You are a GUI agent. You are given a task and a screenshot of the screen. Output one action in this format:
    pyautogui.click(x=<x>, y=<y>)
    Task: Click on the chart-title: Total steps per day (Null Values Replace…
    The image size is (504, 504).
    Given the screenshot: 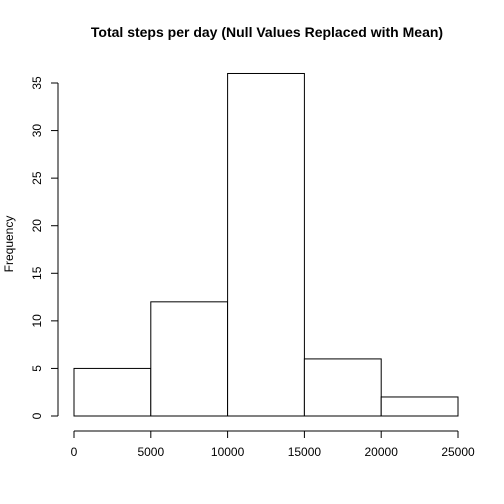 What is the action you would take?
    pyautogui.click(x=267, y=32)
    